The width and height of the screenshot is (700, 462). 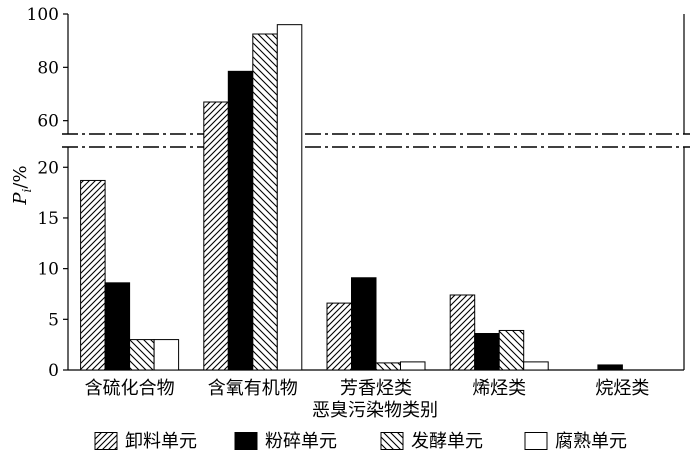 I want to click on y-tick-label: 80, so click(x=48, y=68).